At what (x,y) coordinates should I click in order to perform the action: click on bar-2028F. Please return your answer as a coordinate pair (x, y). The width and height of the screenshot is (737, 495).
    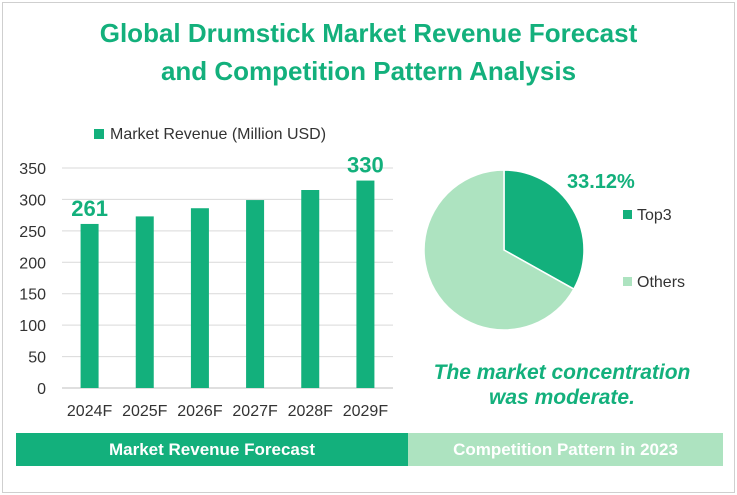
    Looking at the image, I should click on (310, 289).